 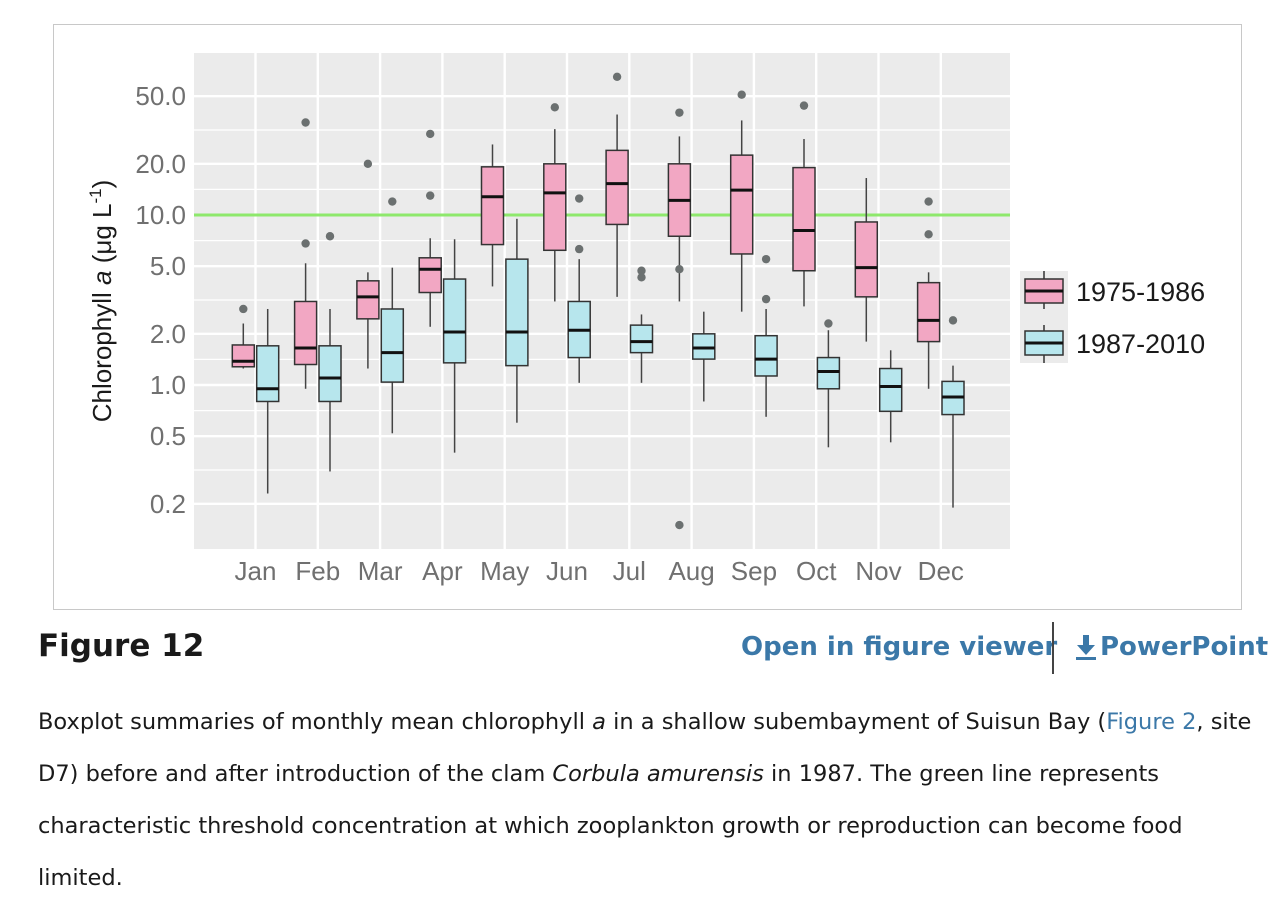 I want to click on x-tick-label: Dec, so click(x=941, y=571).